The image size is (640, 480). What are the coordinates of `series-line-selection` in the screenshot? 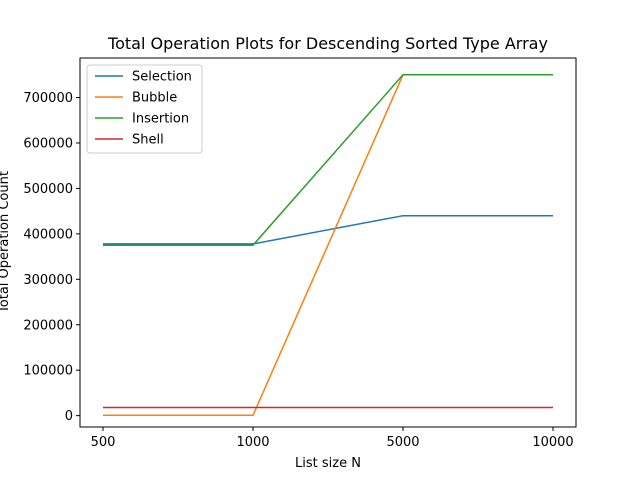 It's located at (328, 229).